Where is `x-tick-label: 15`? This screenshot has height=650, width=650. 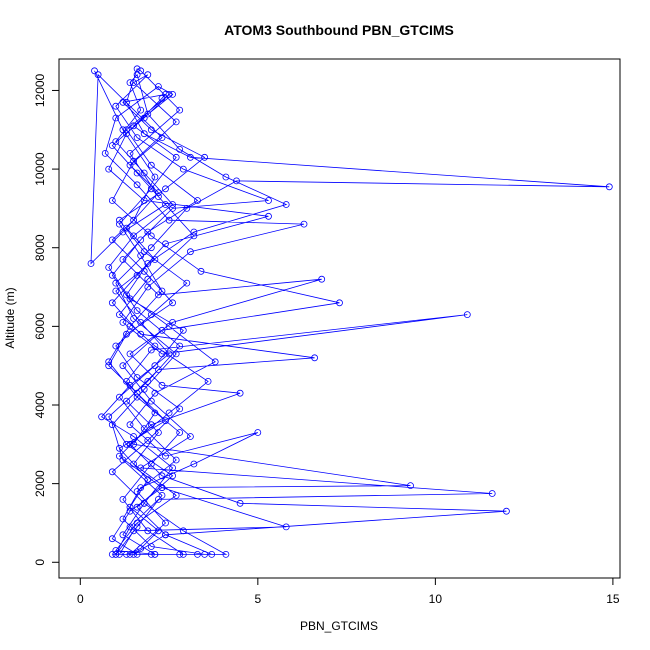 x-tick-label: 15 is located at coordinates (613, 599).